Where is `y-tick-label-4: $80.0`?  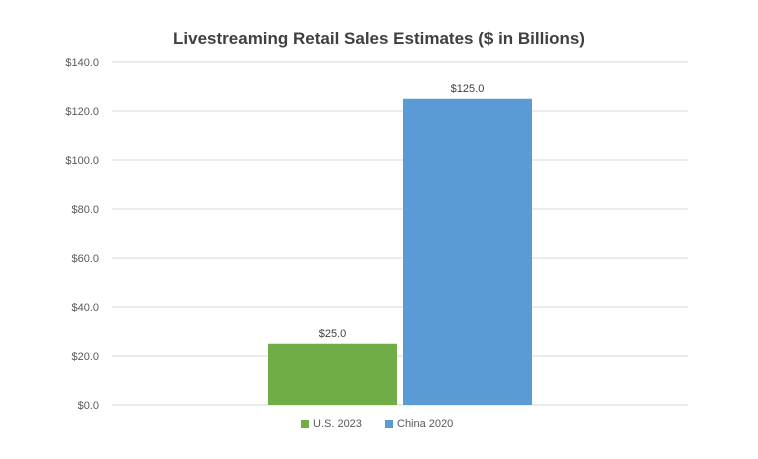 y-tick-label-4: $80.0 is located at coordinates (85, 210).